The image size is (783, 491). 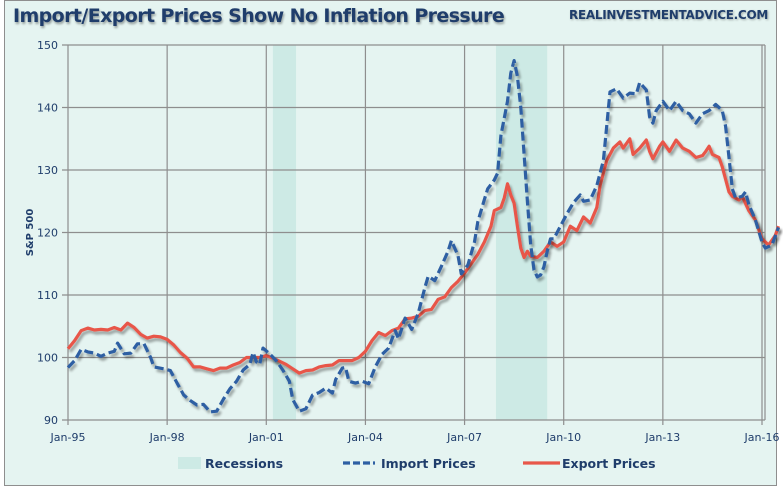 I want to click on y-tick-label: 140, so click(x=47, y=108).